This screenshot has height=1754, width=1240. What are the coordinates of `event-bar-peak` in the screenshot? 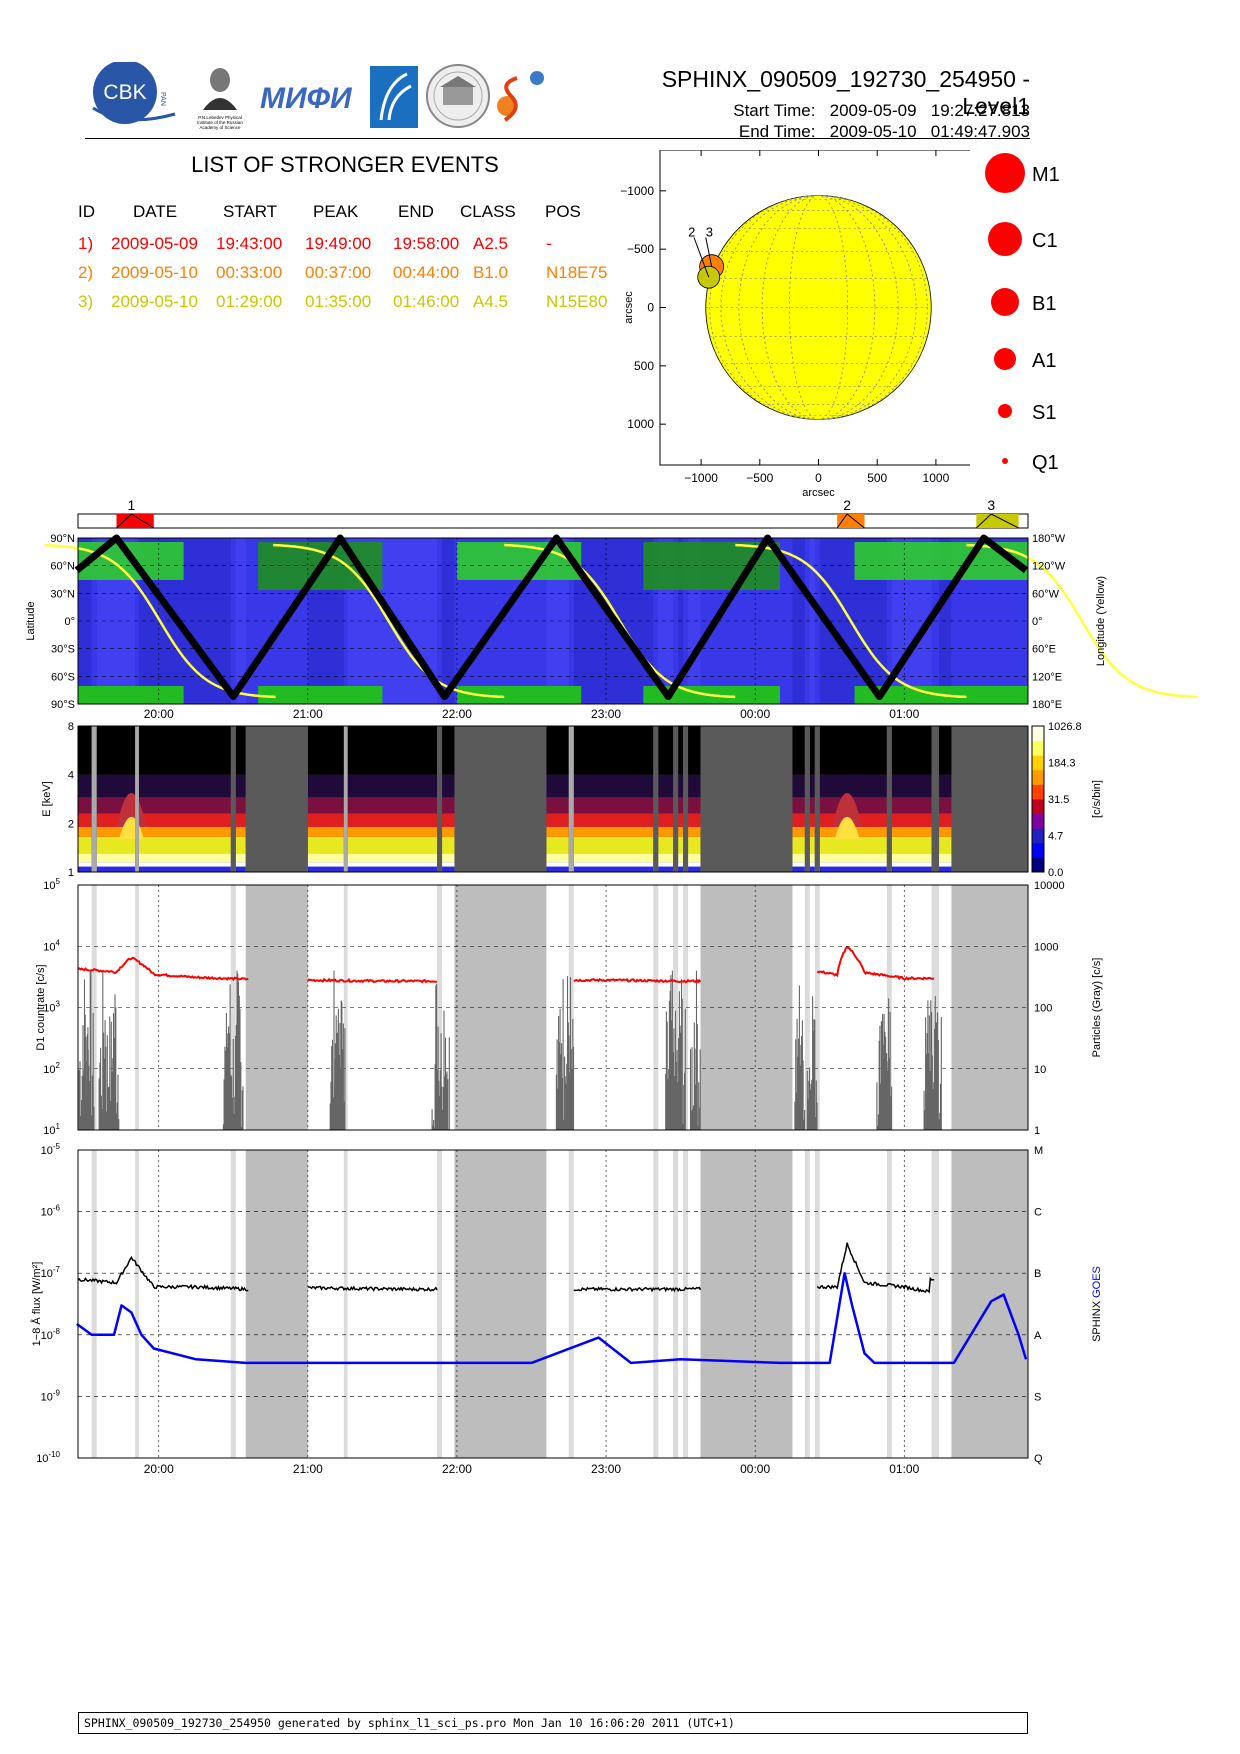 It's located at (850, 521).